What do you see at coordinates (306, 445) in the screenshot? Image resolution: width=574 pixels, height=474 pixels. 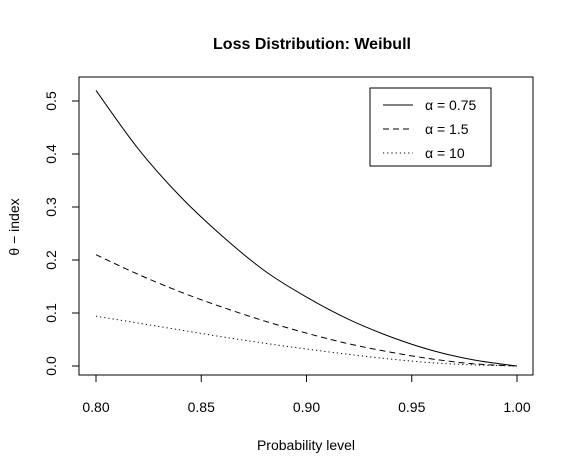 I see `x-axis-label: Probability level` at bounding box center [306, 445].